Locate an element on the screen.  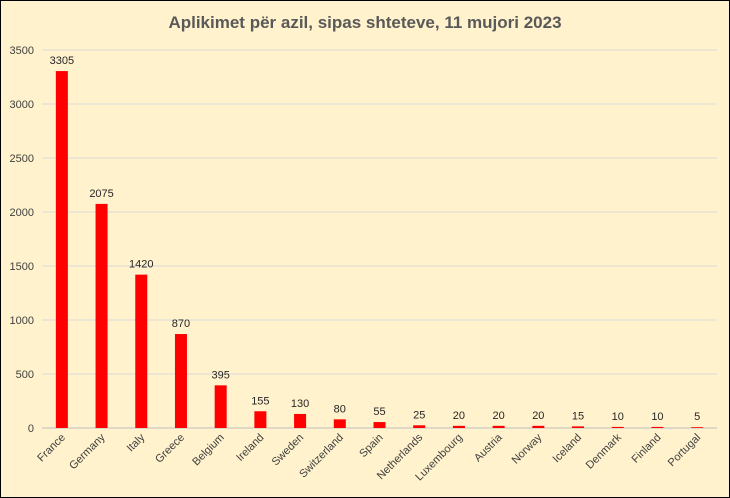
data-label: 1420 is located at coordinates (141, 265).